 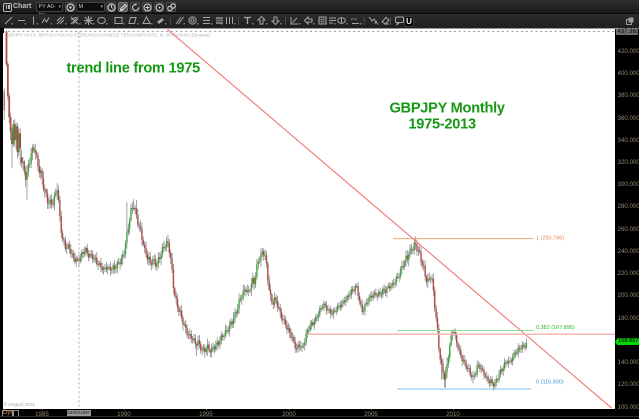 I want to click on svg-text: 1 (250.796), so click(x=550, y=239).